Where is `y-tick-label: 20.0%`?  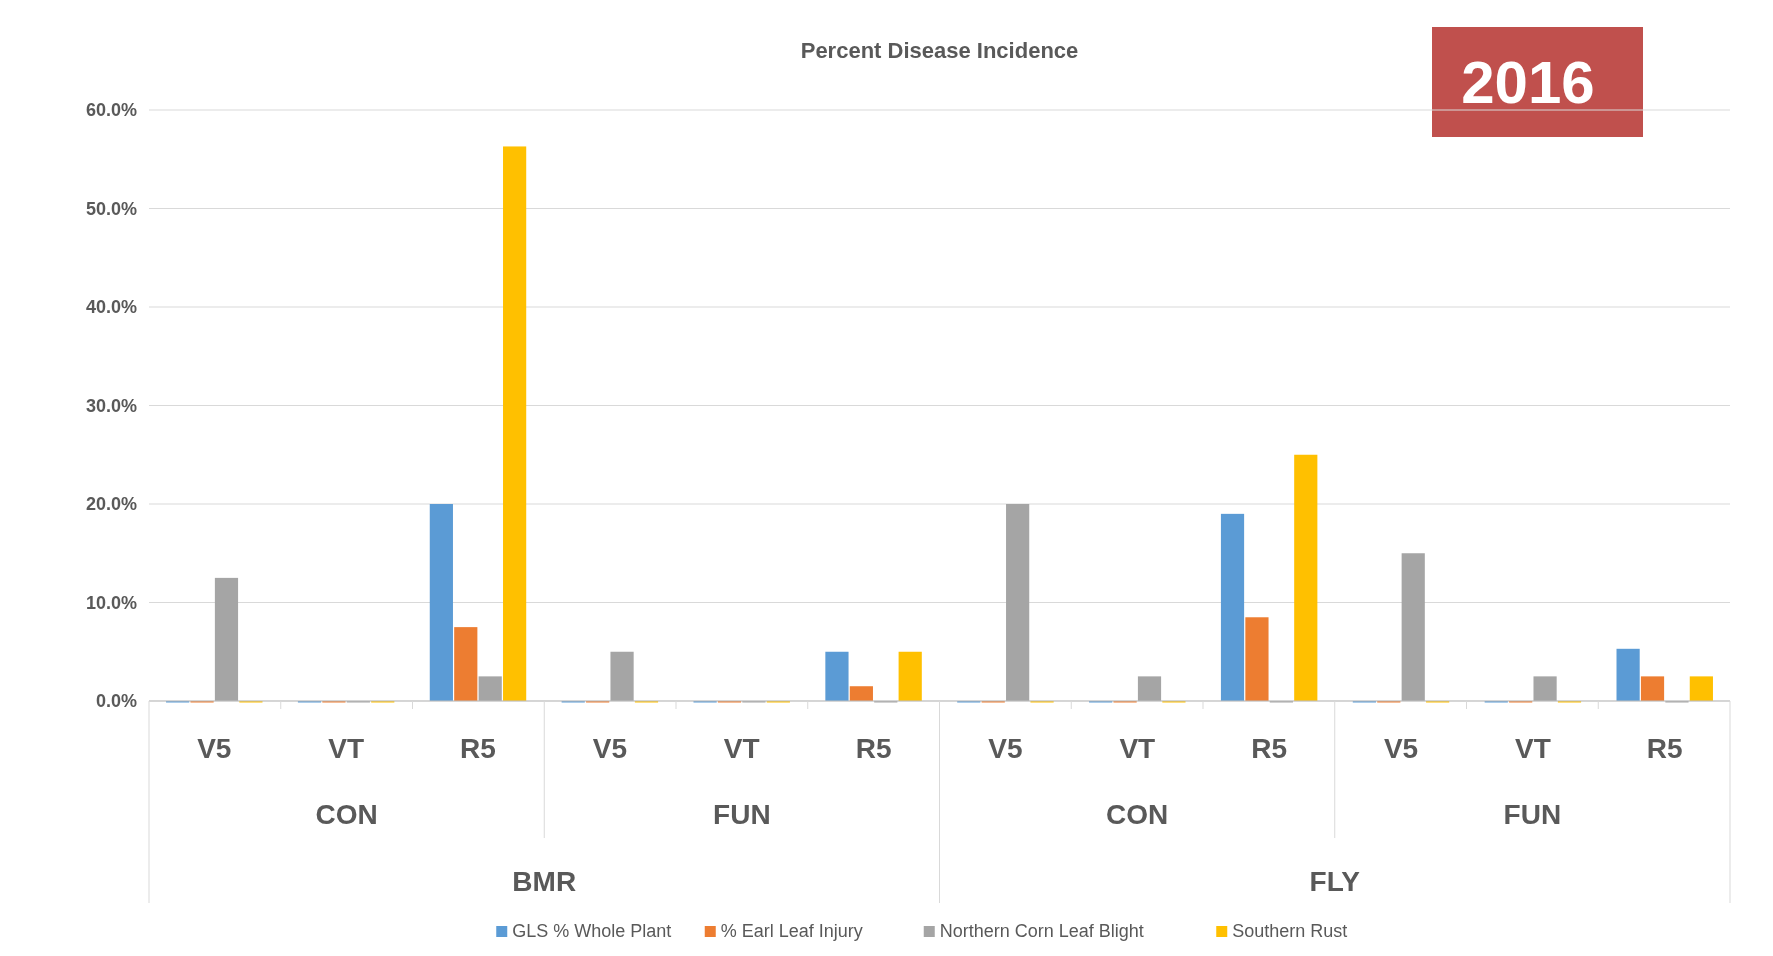
y-tick-label: 20.0% is located at coordinates (111, 504).